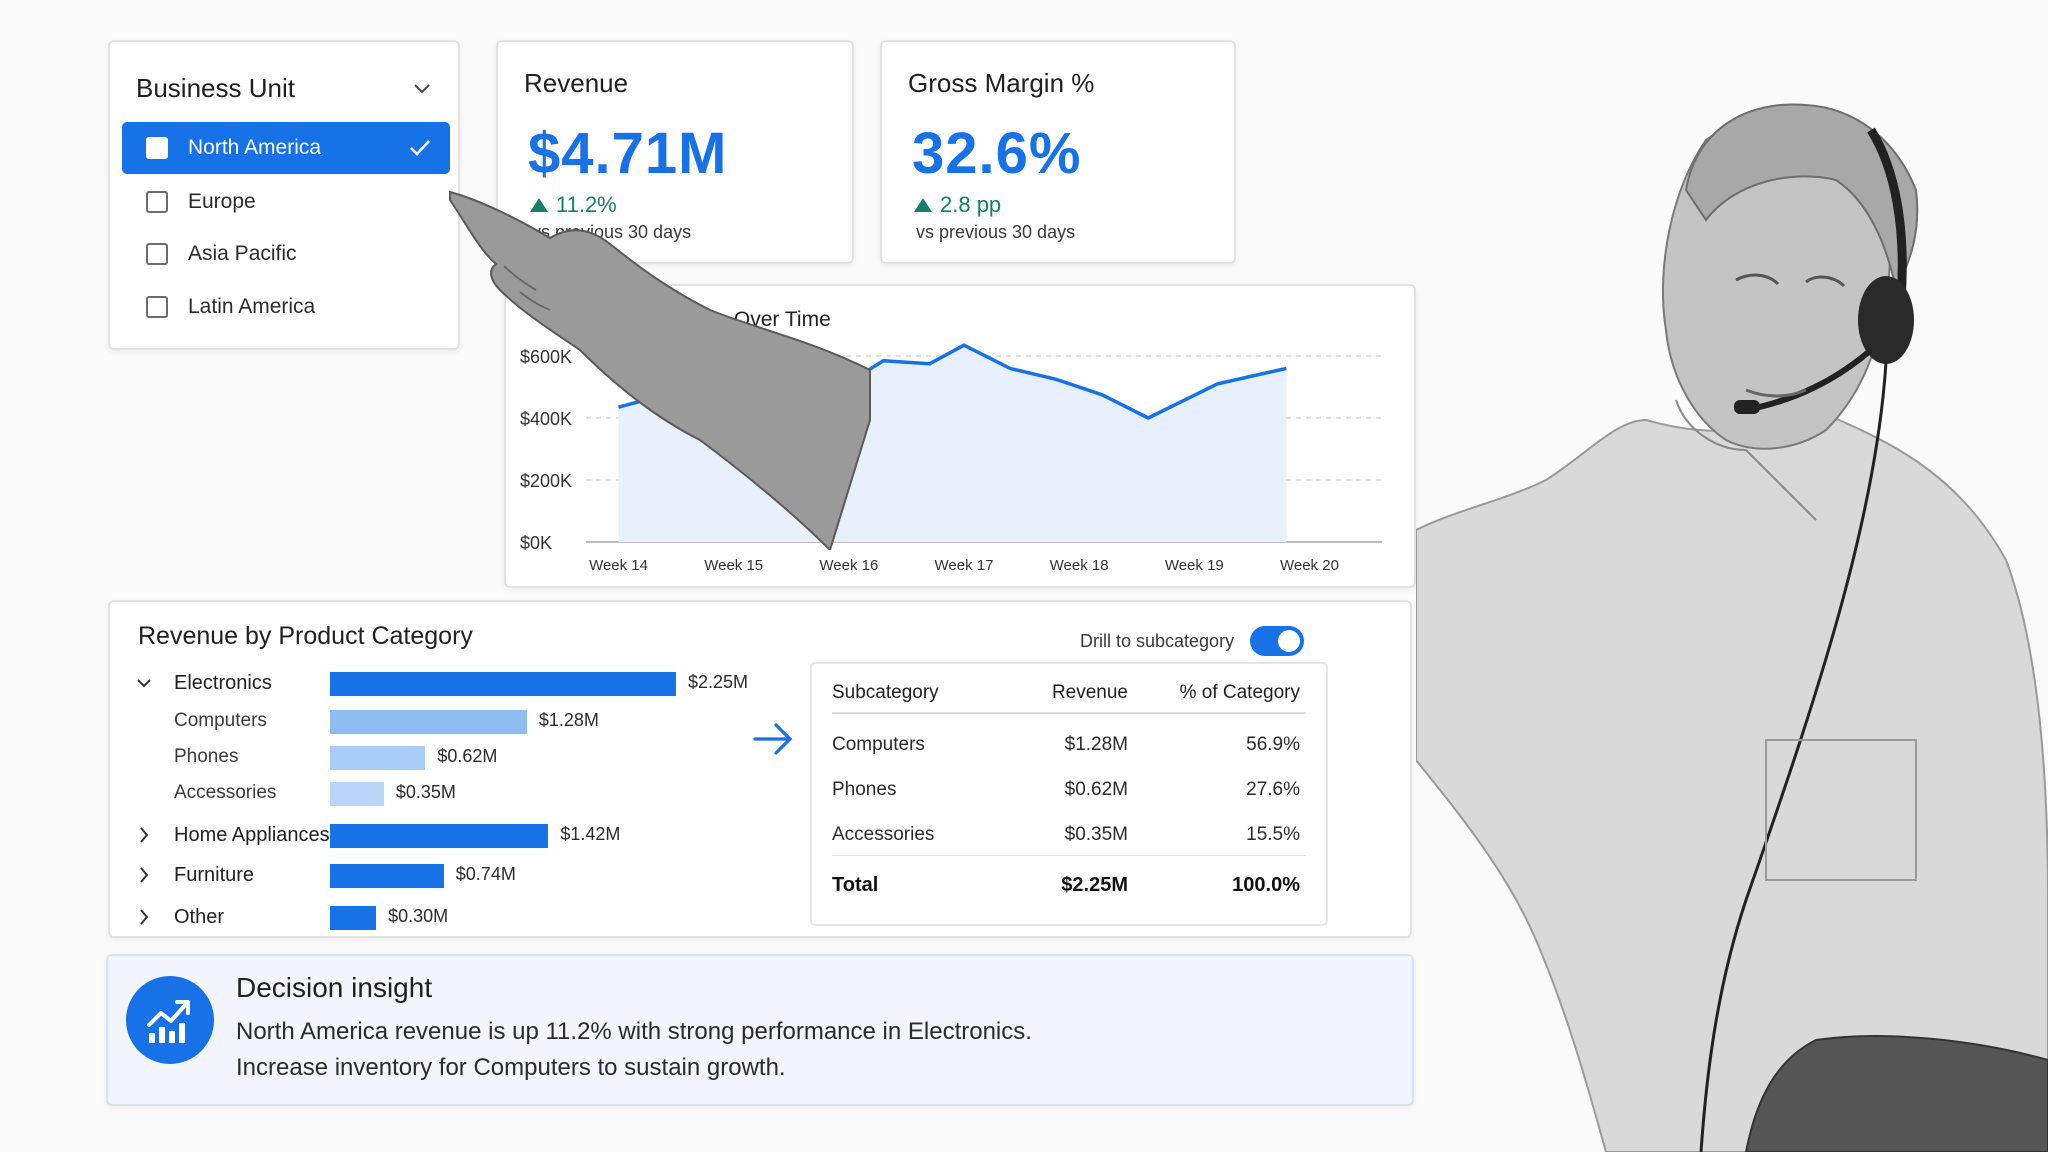  Describe the element at coordinates (1157, 640) in the screenshot. I see `drill-label: Drill to subcategory` at that location.